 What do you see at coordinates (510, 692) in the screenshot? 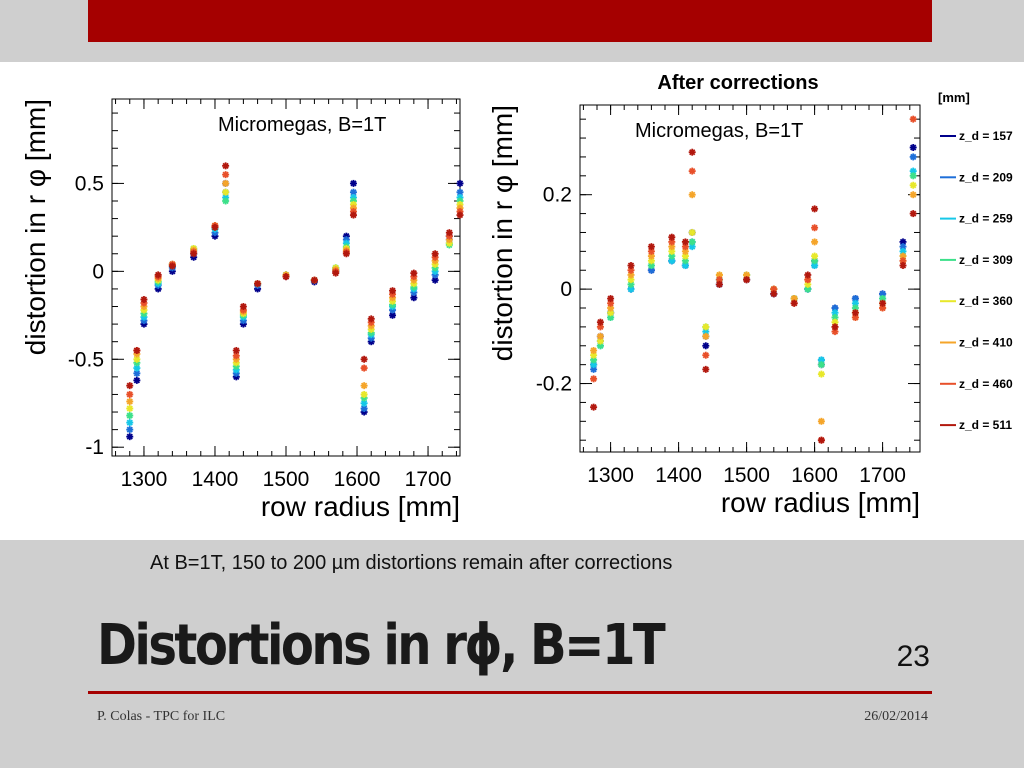
I see `footer-rule` at bounding box center [510, 692].